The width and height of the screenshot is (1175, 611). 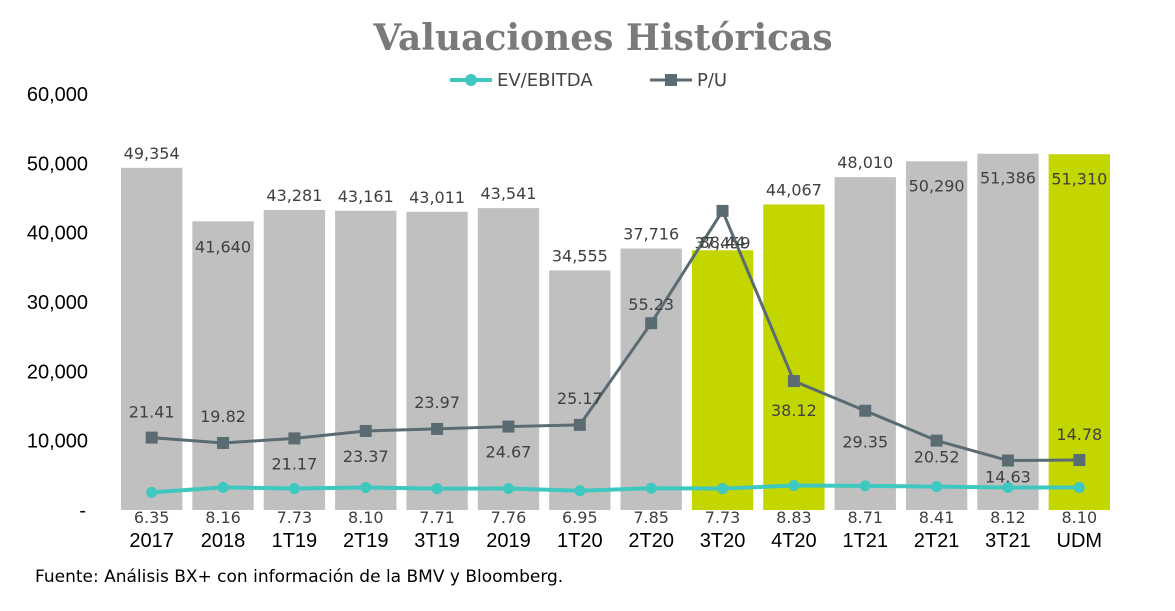 What do you see at coordinates (223, 416) in the screenshot?
I see `pu-value-label: 19.82` at bounding box center [223, 416].